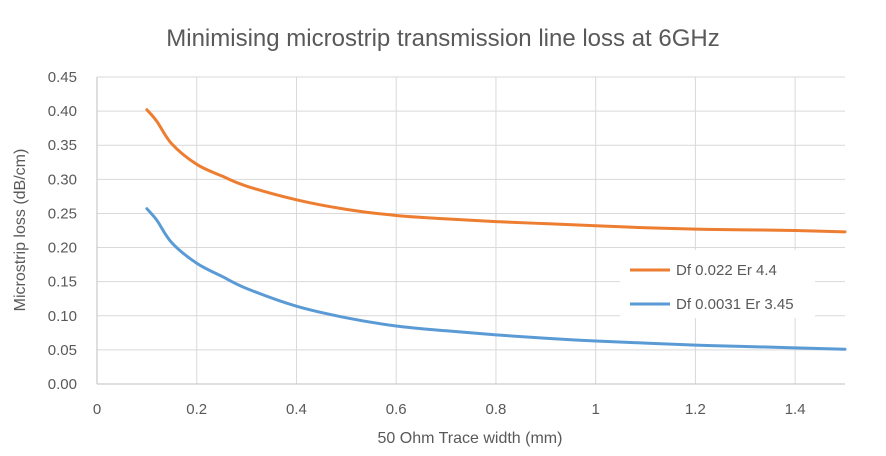 This screenshot has width=886, height=456. What do you see at coordinates (735, 304) in the screenshot?
I see `legend-label-2: Df 0.0031 Er 3.45` at bounding box center [735, 304].